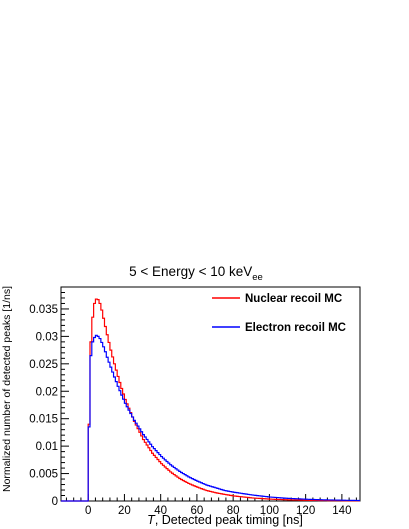  I want to click on x-tick-label: 20, so click(124, 511).